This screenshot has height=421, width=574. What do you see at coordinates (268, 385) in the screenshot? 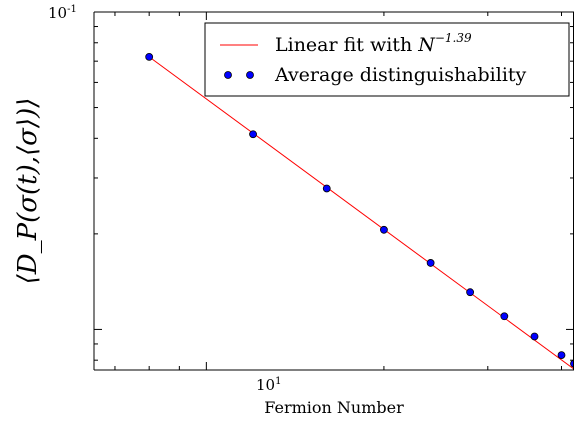
I see `x-tick-label: 101` at bounding box center [268, 385].